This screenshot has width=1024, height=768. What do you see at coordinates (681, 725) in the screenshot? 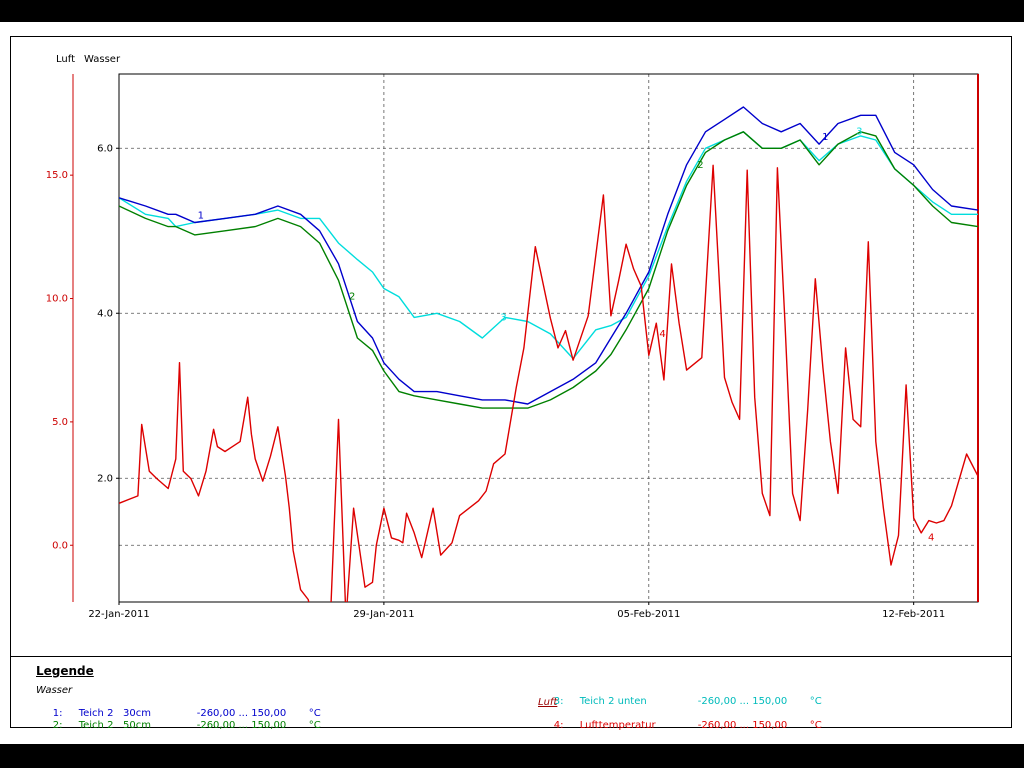
I see `legend-item-4: 4: Lufttemperatur -260,00 ... 150,00 °C` at bounding box center [681, 725].